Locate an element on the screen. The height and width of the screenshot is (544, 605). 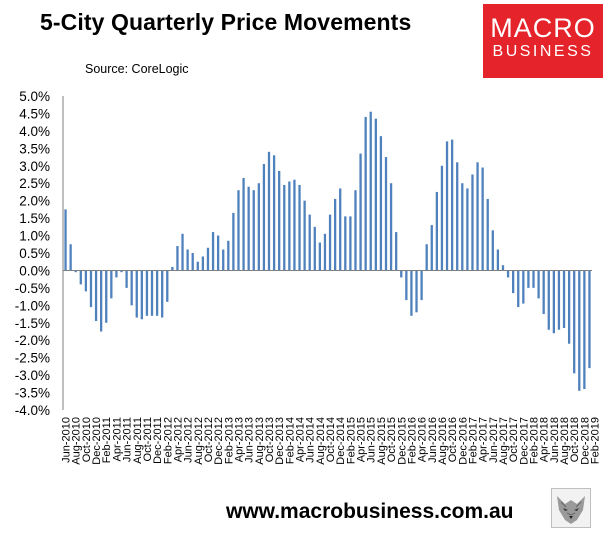
x-tick-label: Feb-2015 is located at coordinates (351, 440).